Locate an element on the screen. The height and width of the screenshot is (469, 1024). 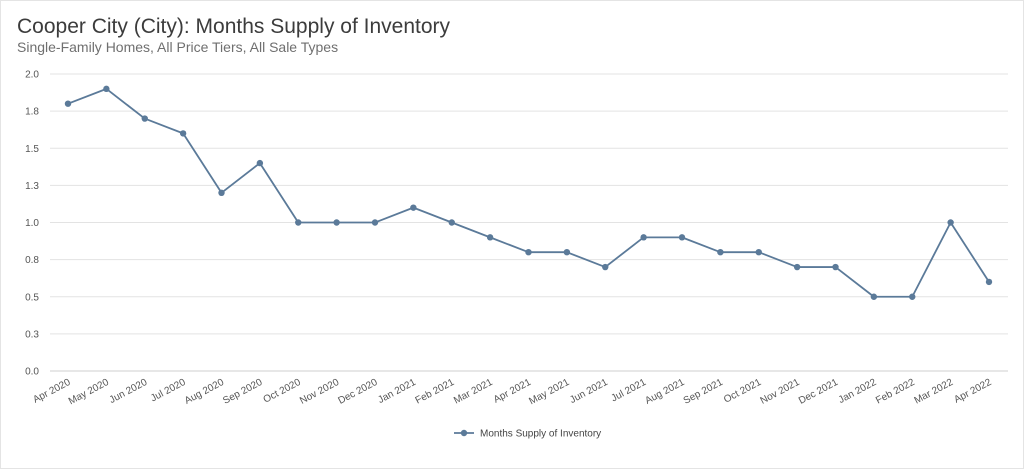
x-tick-label: Mar 2021 is located at coordinates (473, 392).